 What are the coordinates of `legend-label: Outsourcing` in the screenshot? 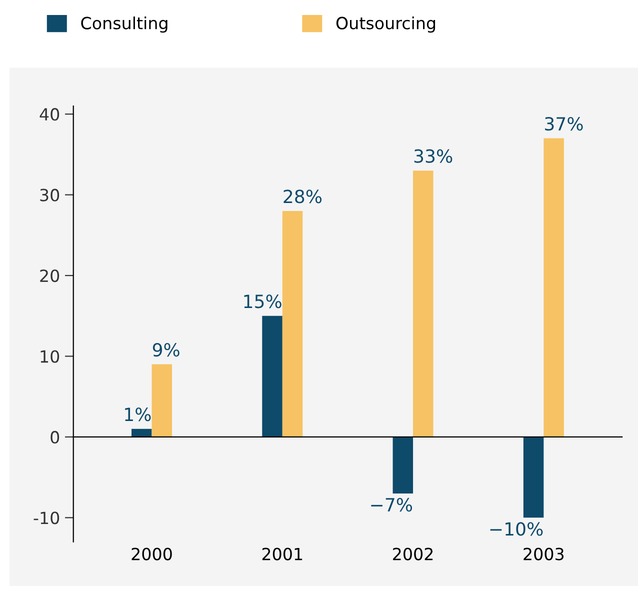 It's located at (386, 24).